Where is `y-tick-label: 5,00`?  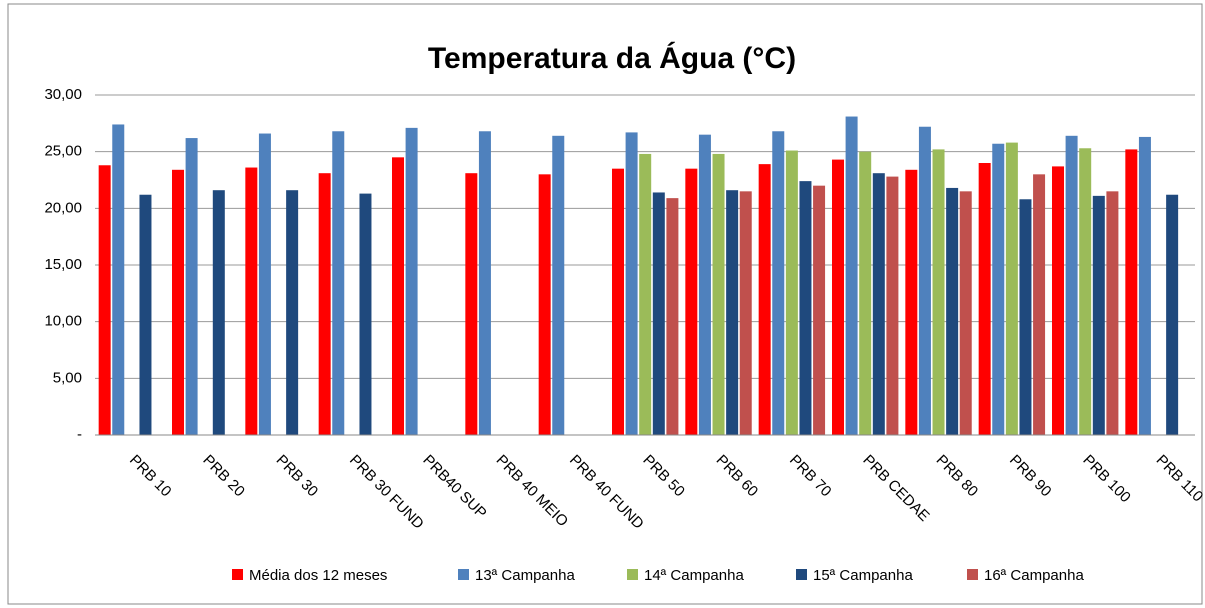
y-tick-label: 5,00 is located at coordinates (67, 377).